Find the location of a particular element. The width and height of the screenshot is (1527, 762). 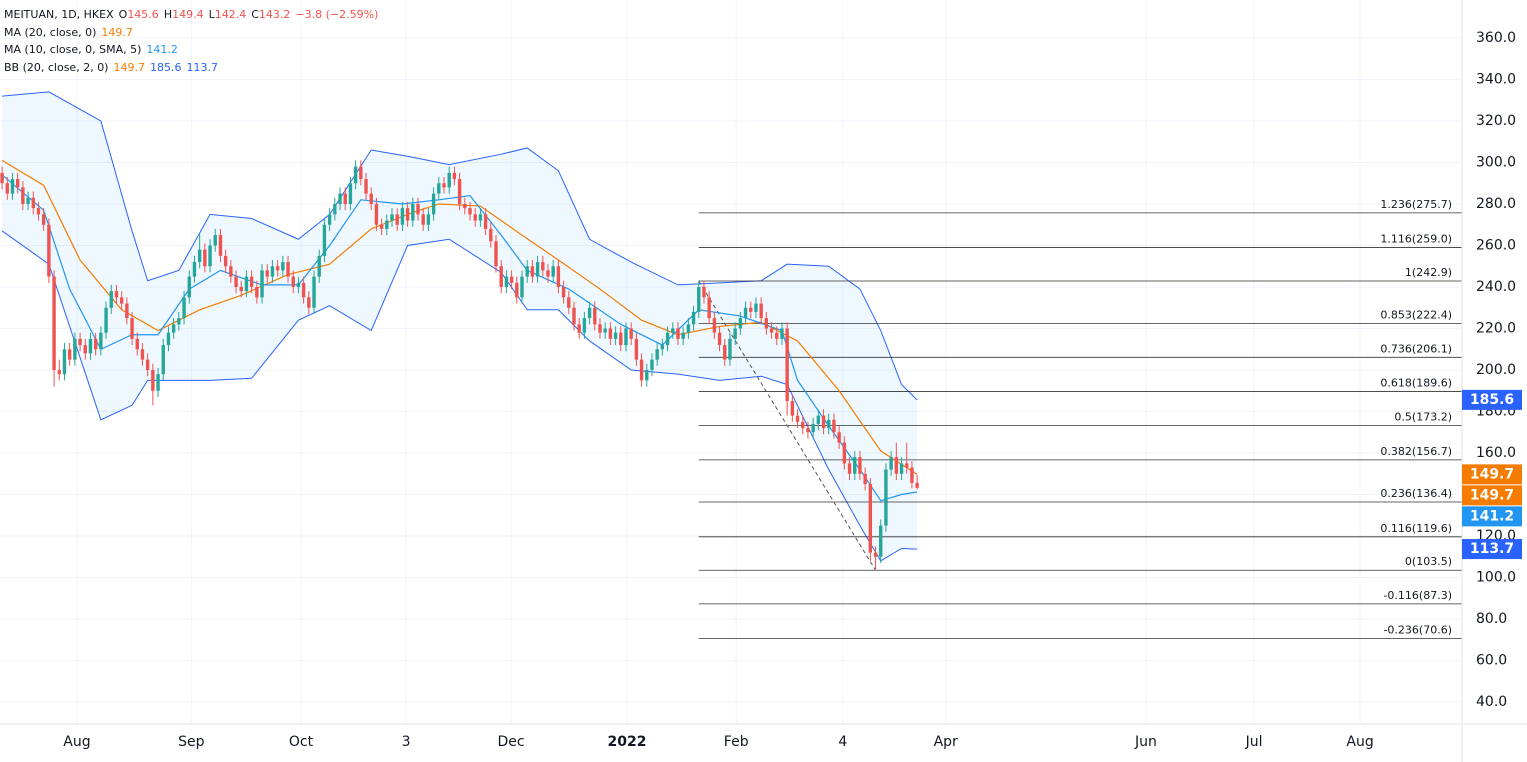

y-tick-label: 340.0 is located at coordinates (1496, 79).